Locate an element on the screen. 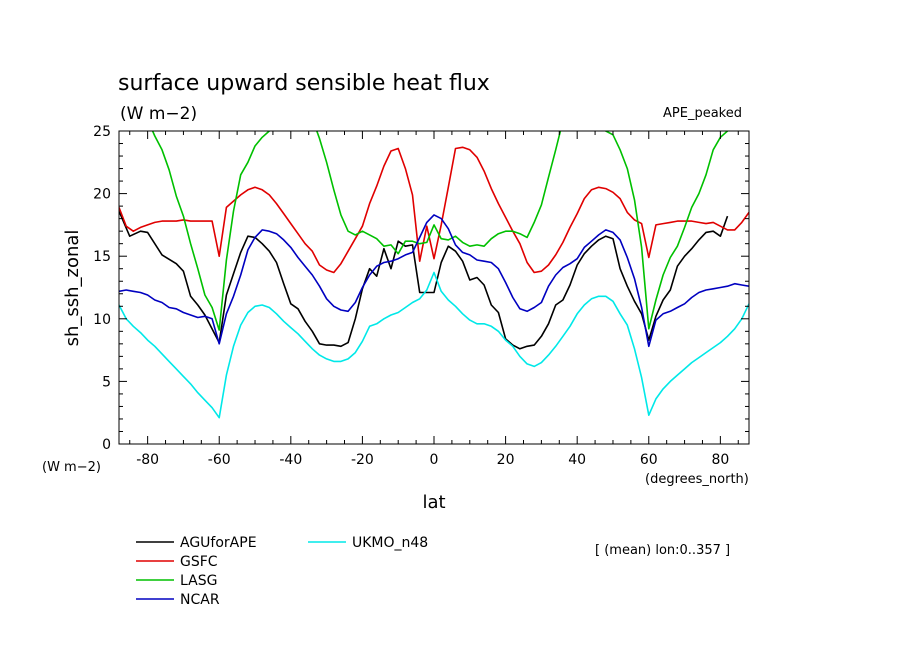 The image size is (904, 654). x-tick-label: -80 is located at coordinates (147, 460).